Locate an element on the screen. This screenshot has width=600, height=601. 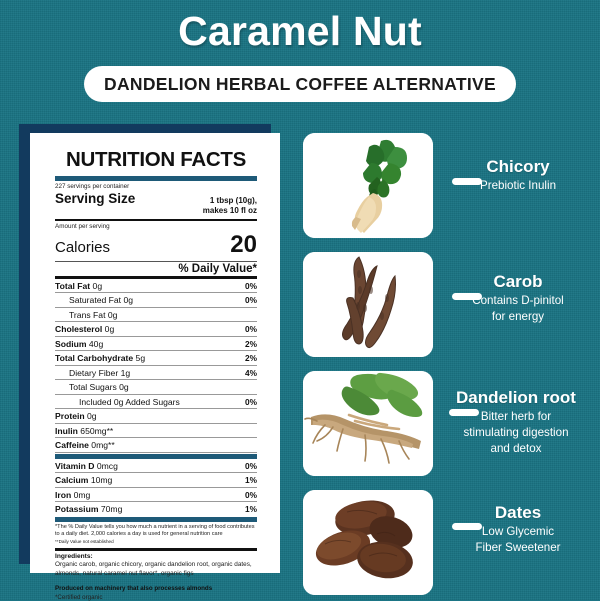
callout-dates-description-line1: Low Glycemic is located at coordinates (518, 531).